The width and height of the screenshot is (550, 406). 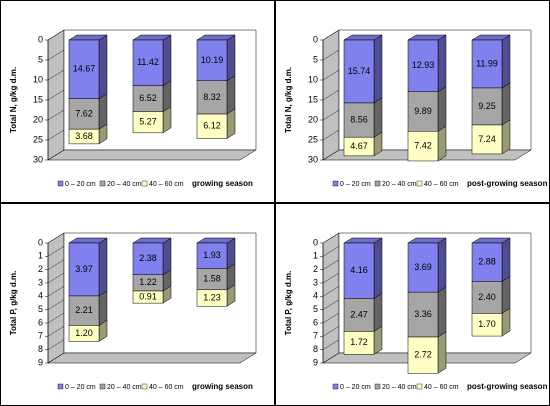 What do you see at coordinates (288, 303) in the screenshot?
I see `y-axis-label: Total P, g/kg d.m.` at bounding box center [288, 303].